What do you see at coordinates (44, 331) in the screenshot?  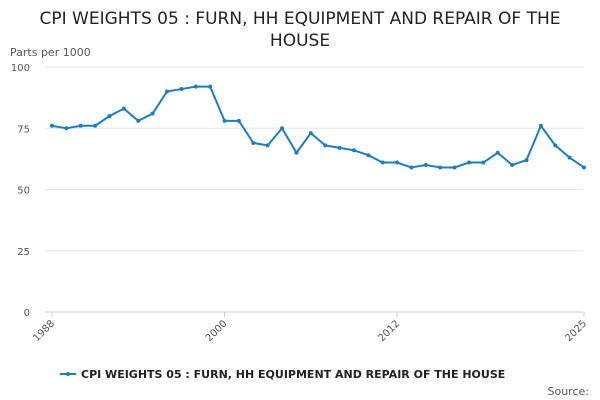 I see `x-tick-label: 1988` at bounding box center [44, 331].